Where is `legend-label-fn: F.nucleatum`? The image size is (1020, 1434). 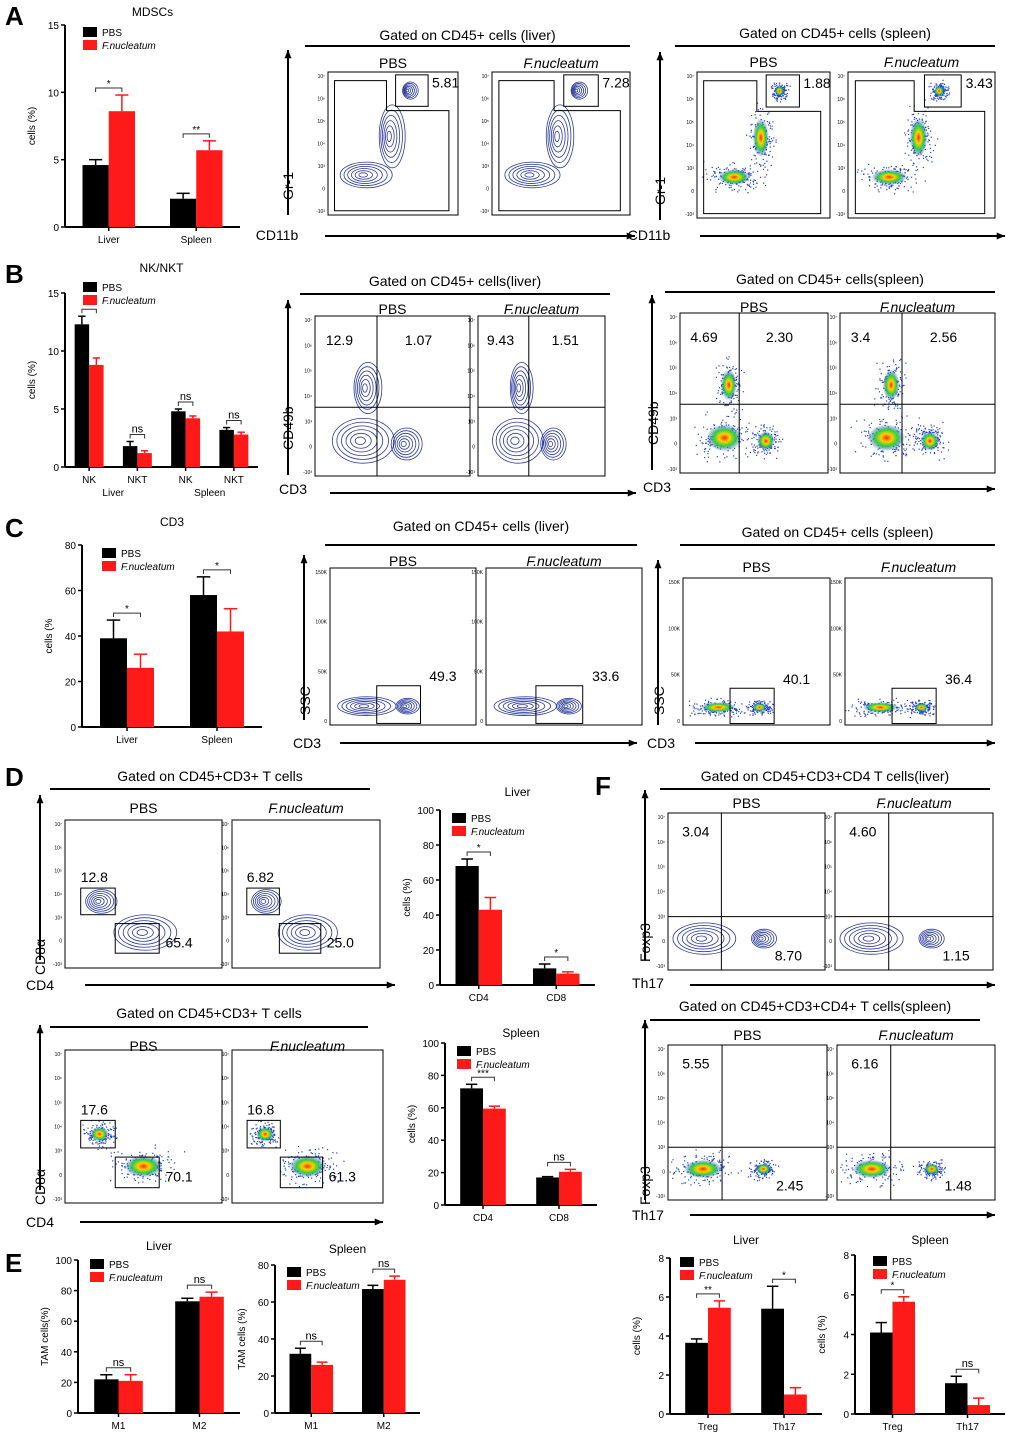
legend-label-fn: F.nucleatum is located at coordinates (919, 1275).